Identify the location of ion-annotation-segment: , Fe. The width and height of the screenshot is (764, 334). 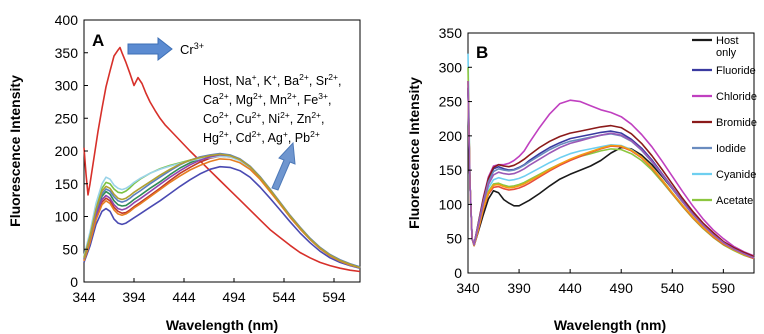
(308, 100).